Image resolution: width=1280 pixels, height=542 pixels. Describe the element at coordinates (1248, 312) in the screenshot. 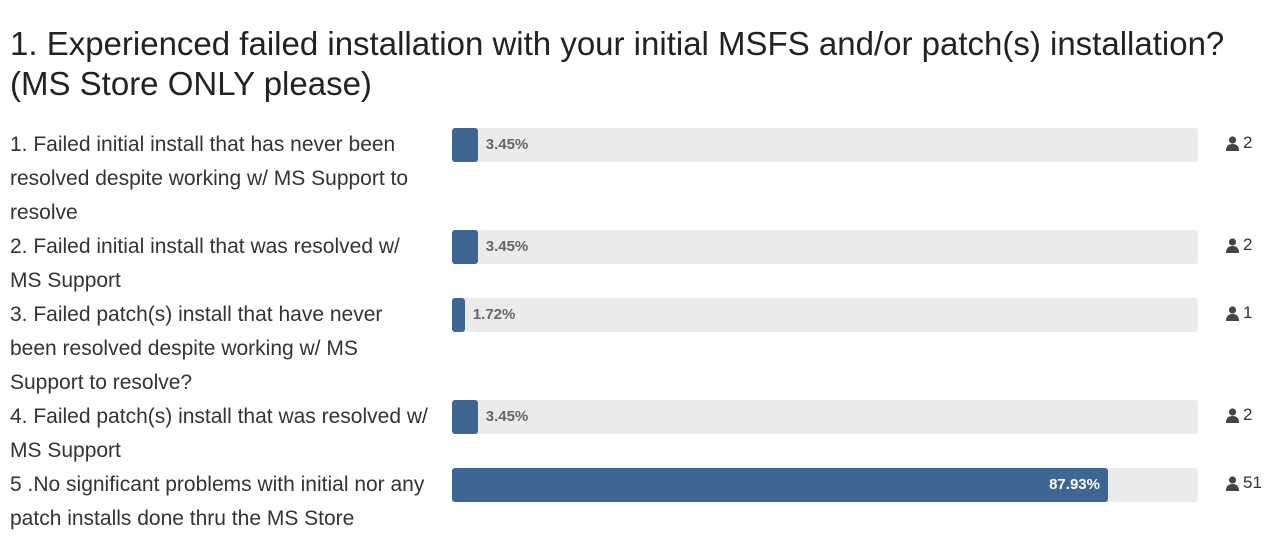

I see `count-text: 1` at that location.